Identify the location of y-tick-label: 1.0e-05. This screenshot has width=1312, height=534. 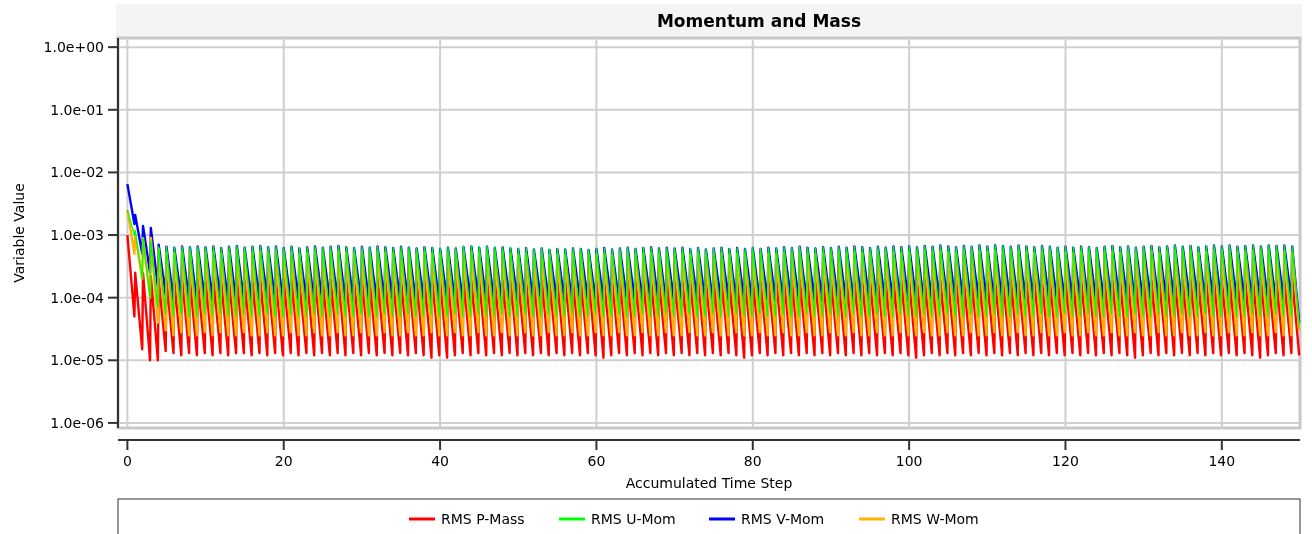
(77, 360).